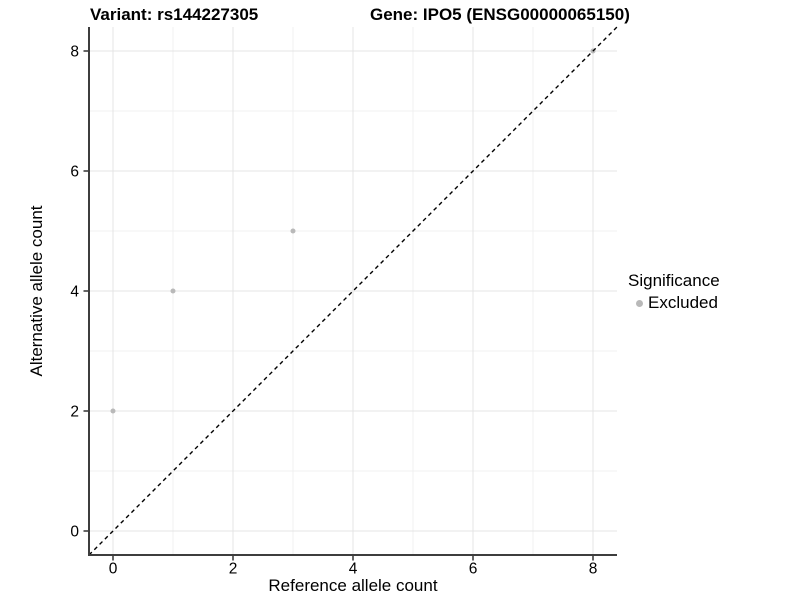 This screenshot has width=800, height=600. What do you see at coordinates (74, 292) in the screenshot?
I see `y-tick-label: 4` at bounding box center [74, 292].